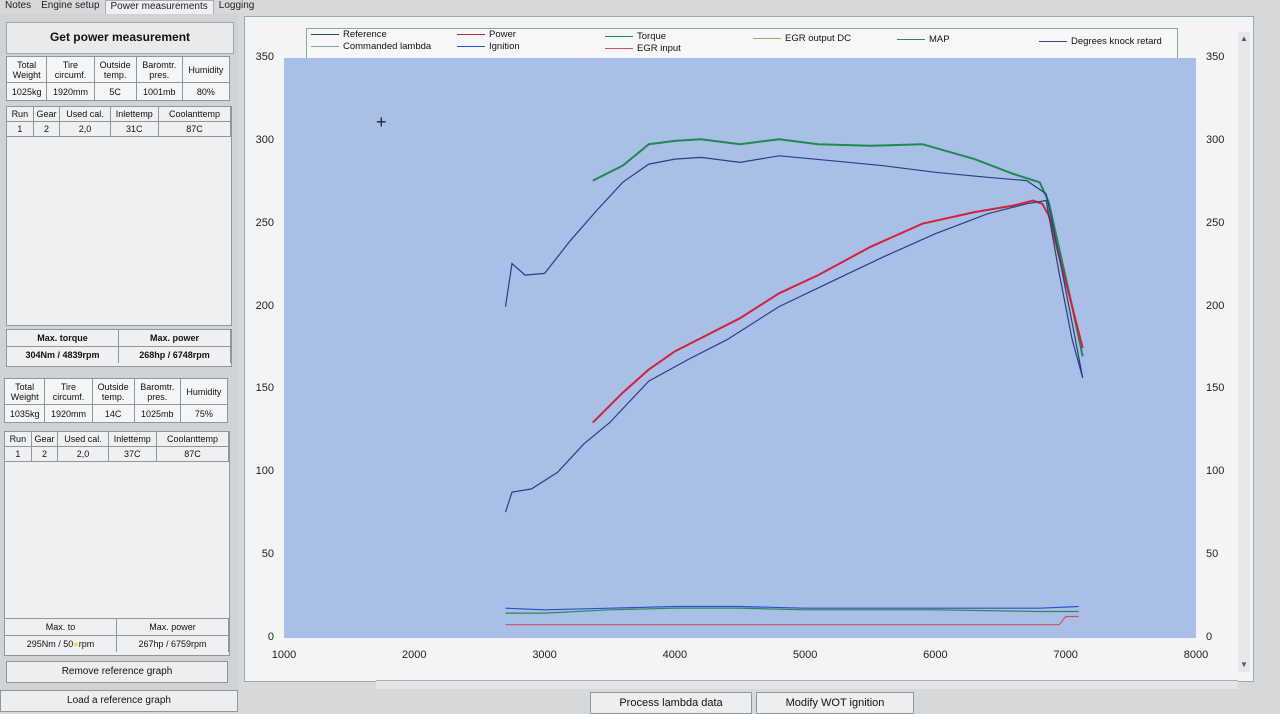  I want to click on get-power-measurement-title: Get power measurement, so click(120, 38).